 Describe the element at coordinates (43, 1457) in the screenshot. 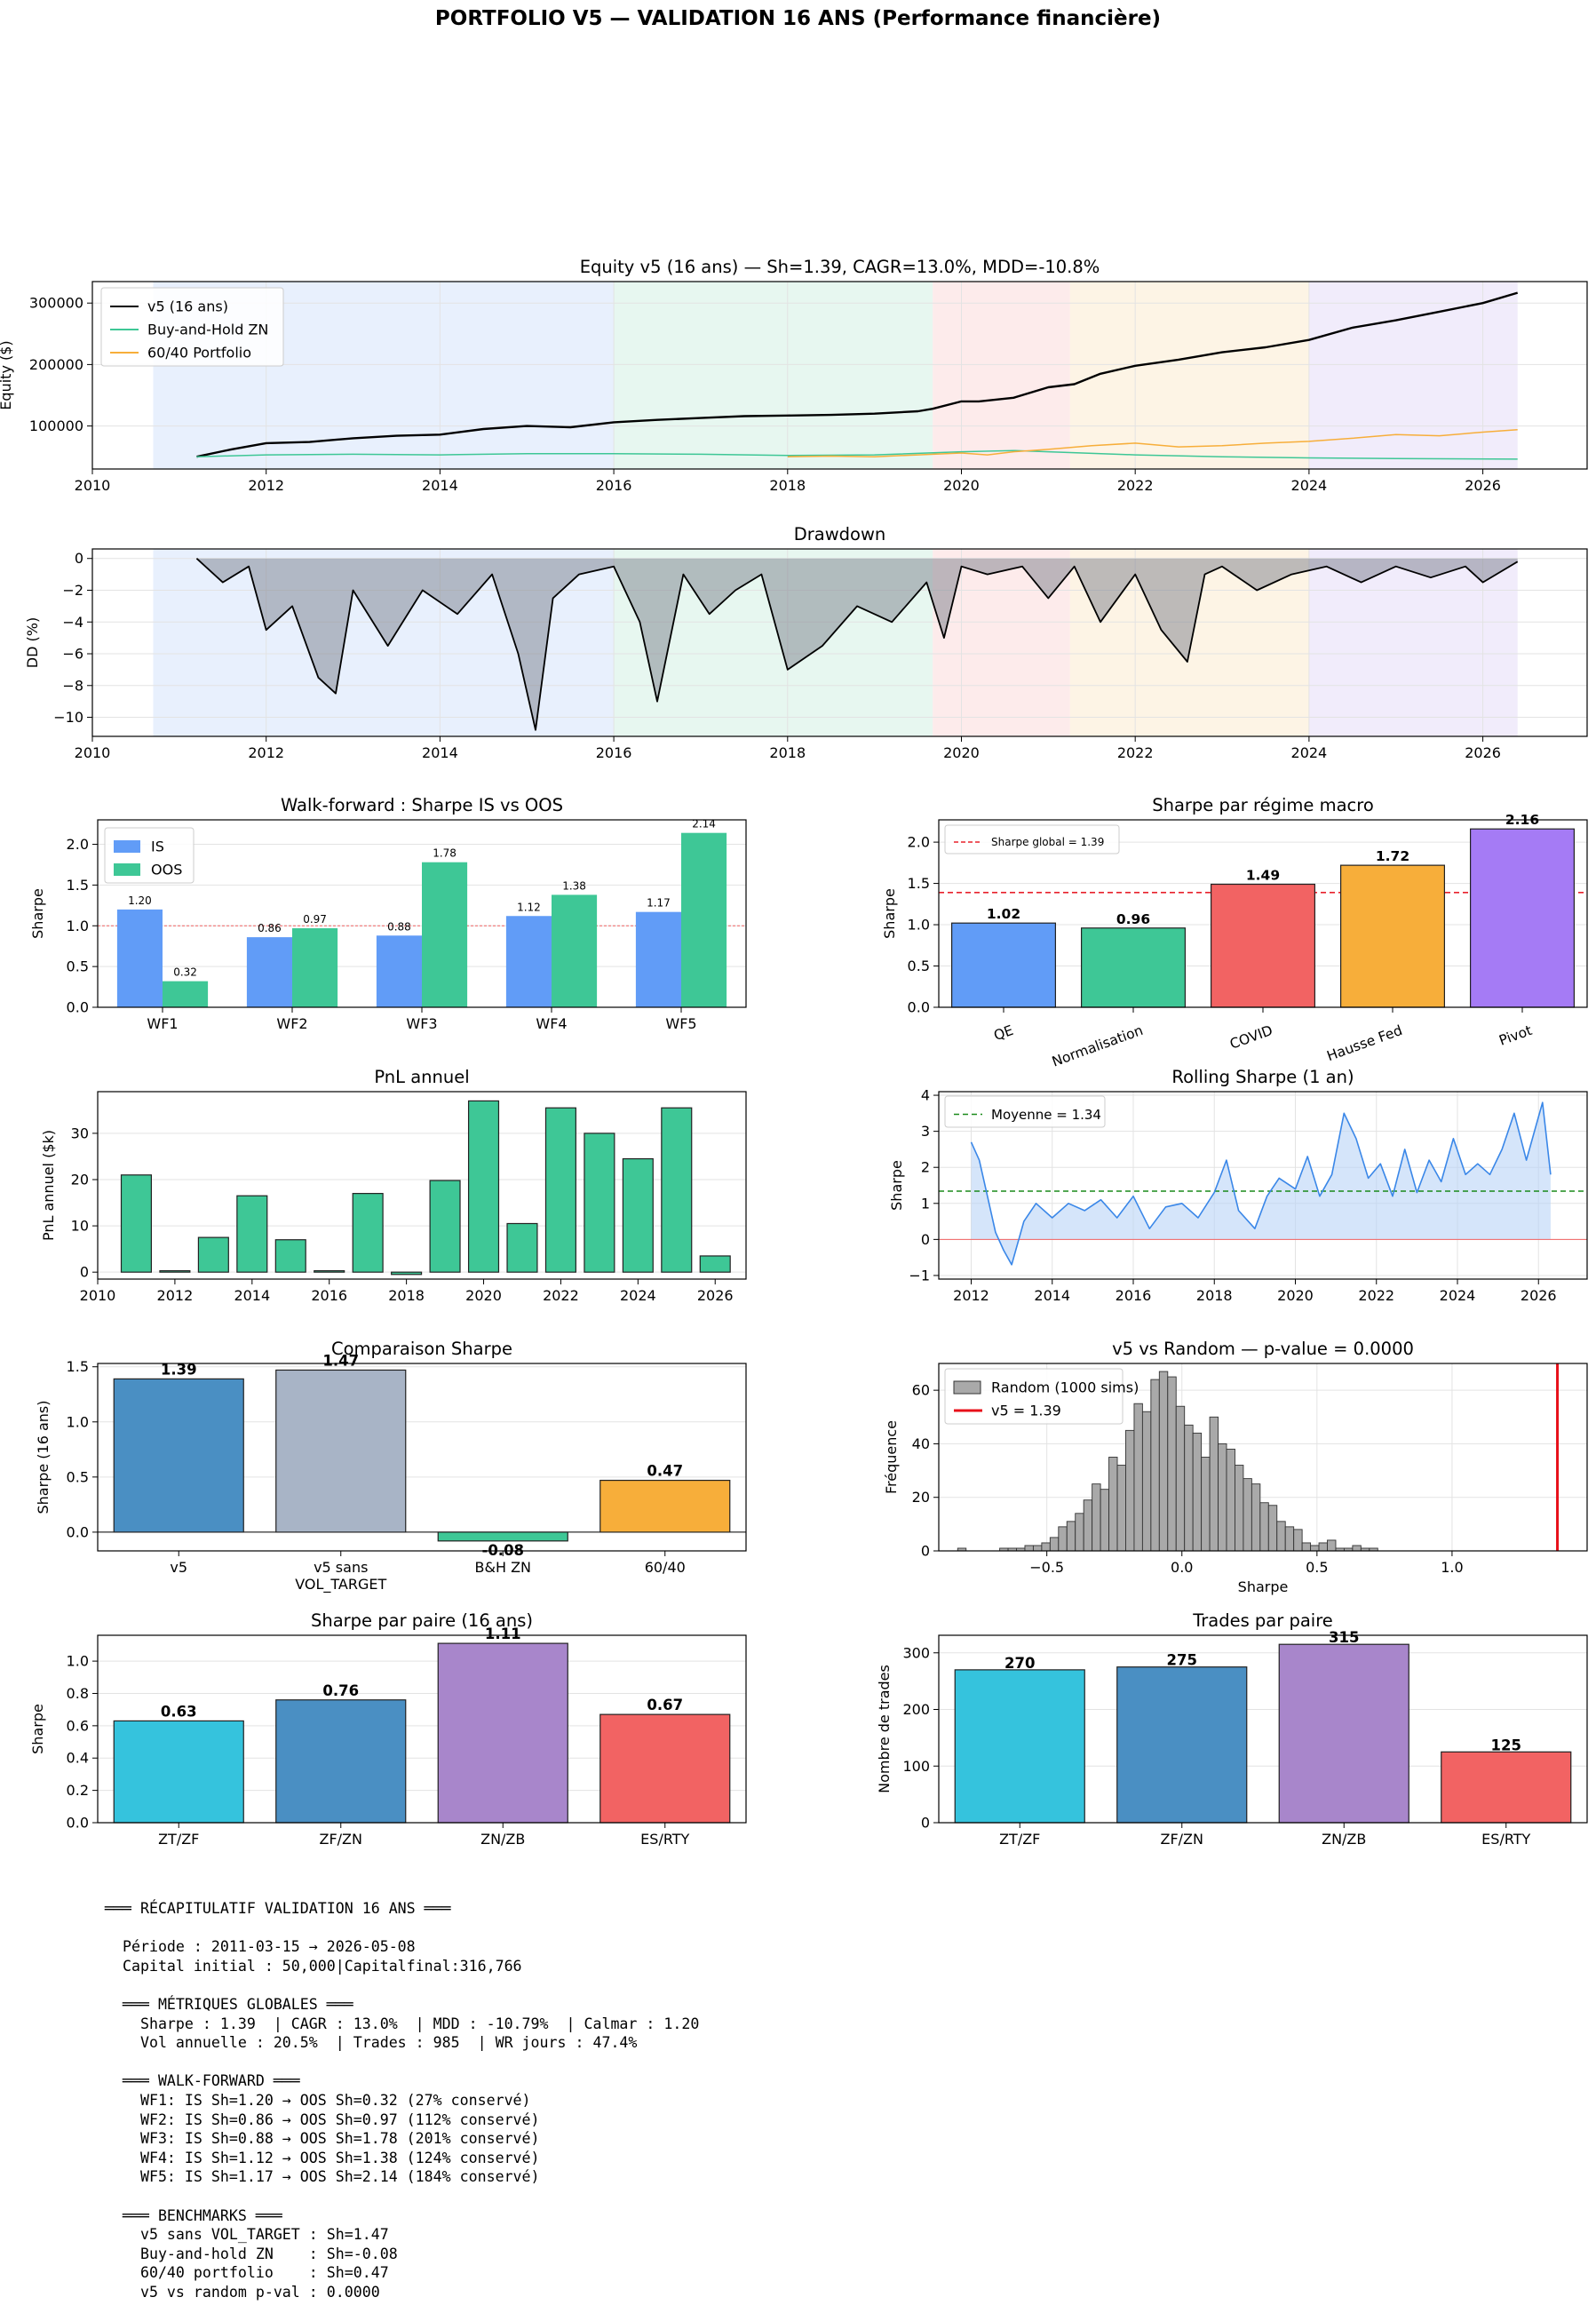

I see `y-axis-label: Sharpe (16 ans)` at that location.